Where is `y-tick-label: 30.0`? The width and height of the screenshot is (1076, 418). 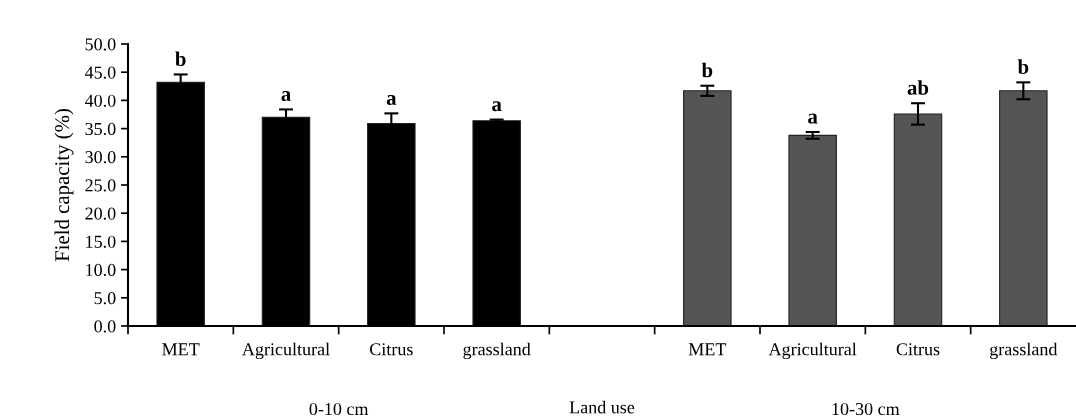
y-tick-label: 30.0 is located at coordinates (100, 157).